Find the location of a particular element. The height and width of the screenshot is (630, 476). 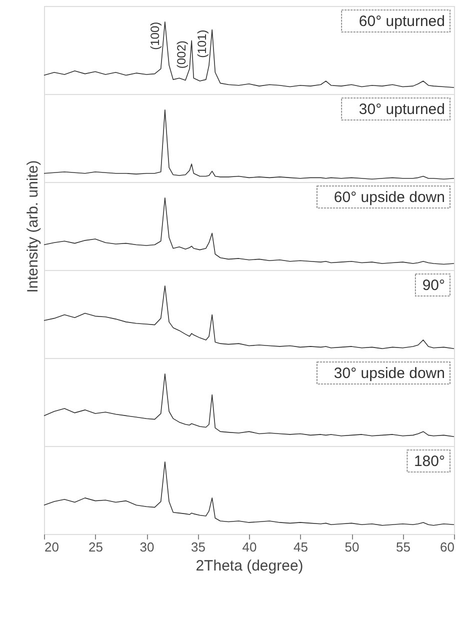

annotation: (002) is located at coordinates (181, 54).